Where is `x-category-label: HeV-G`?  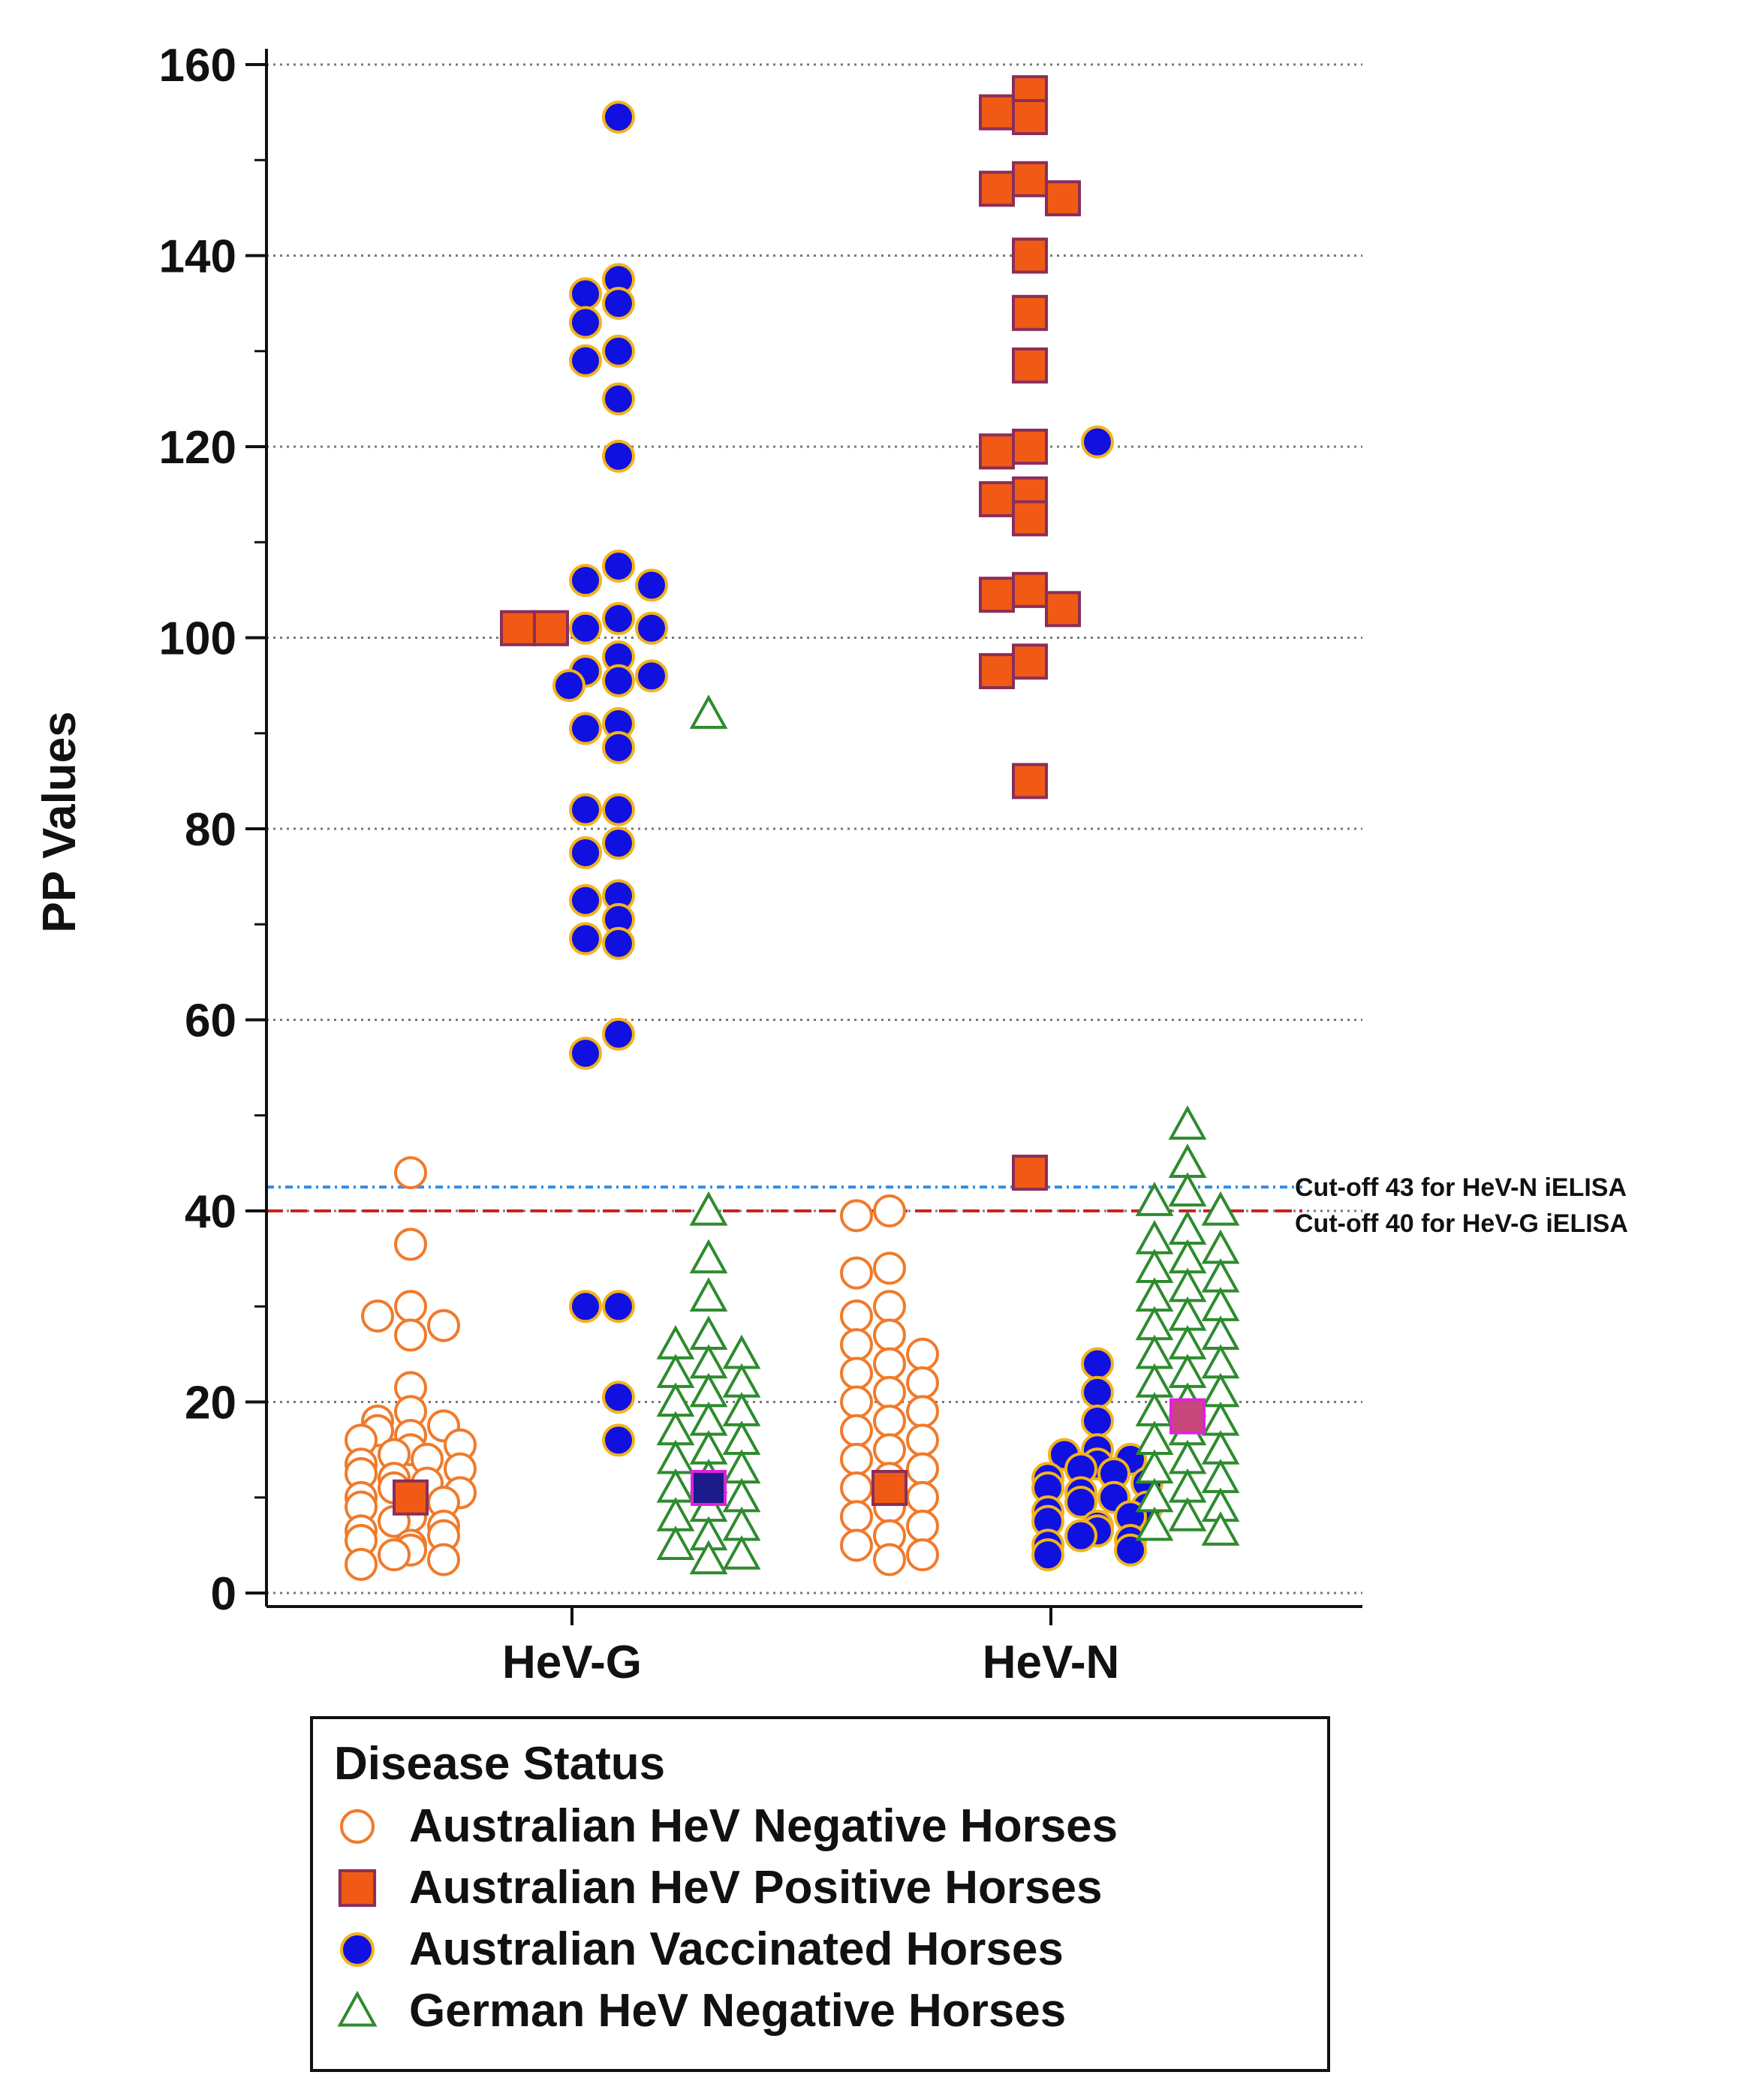
x-category-label: HeV-G is located at coordinates (572, 1662).